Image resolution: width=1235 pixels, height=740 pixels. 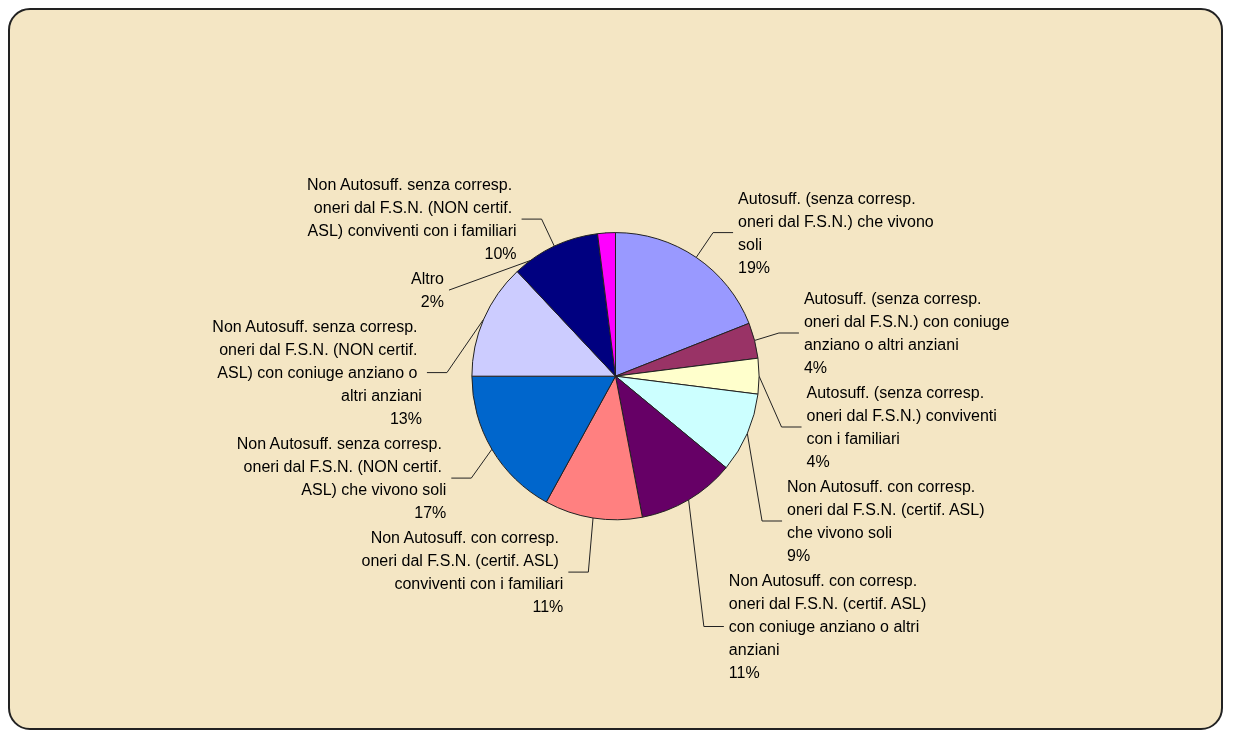 I want to click on data-label: 17%, so click(x=430, y=513).